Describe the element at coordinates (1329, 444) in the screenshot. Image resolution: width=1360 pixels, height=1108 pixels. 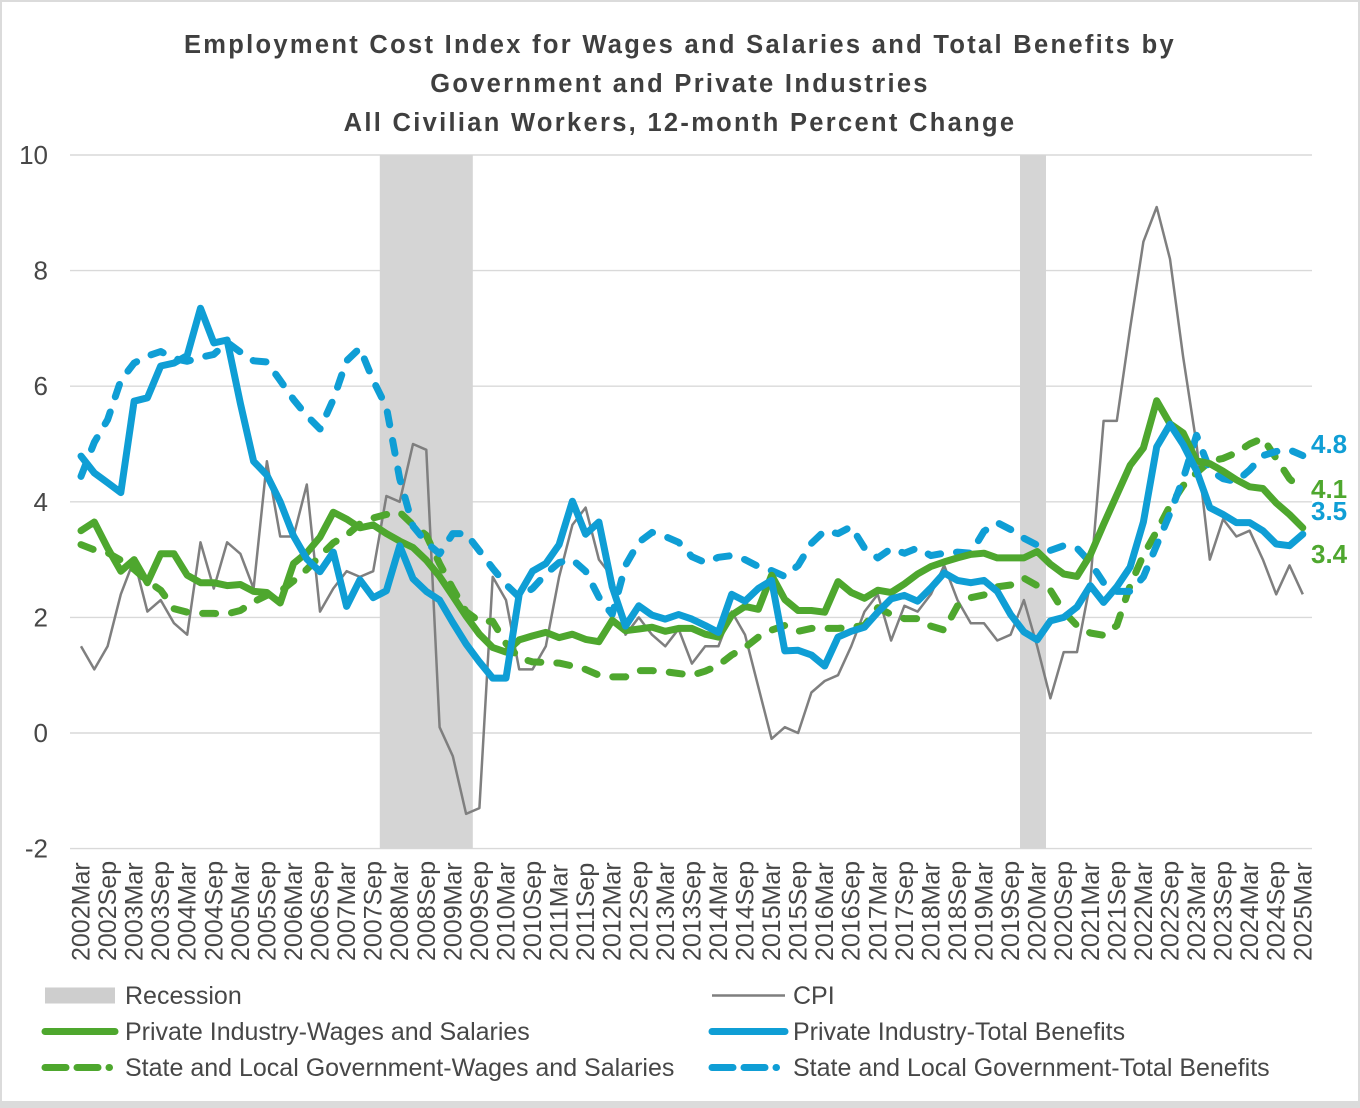
I see `svg-text: 4.8` at that location.